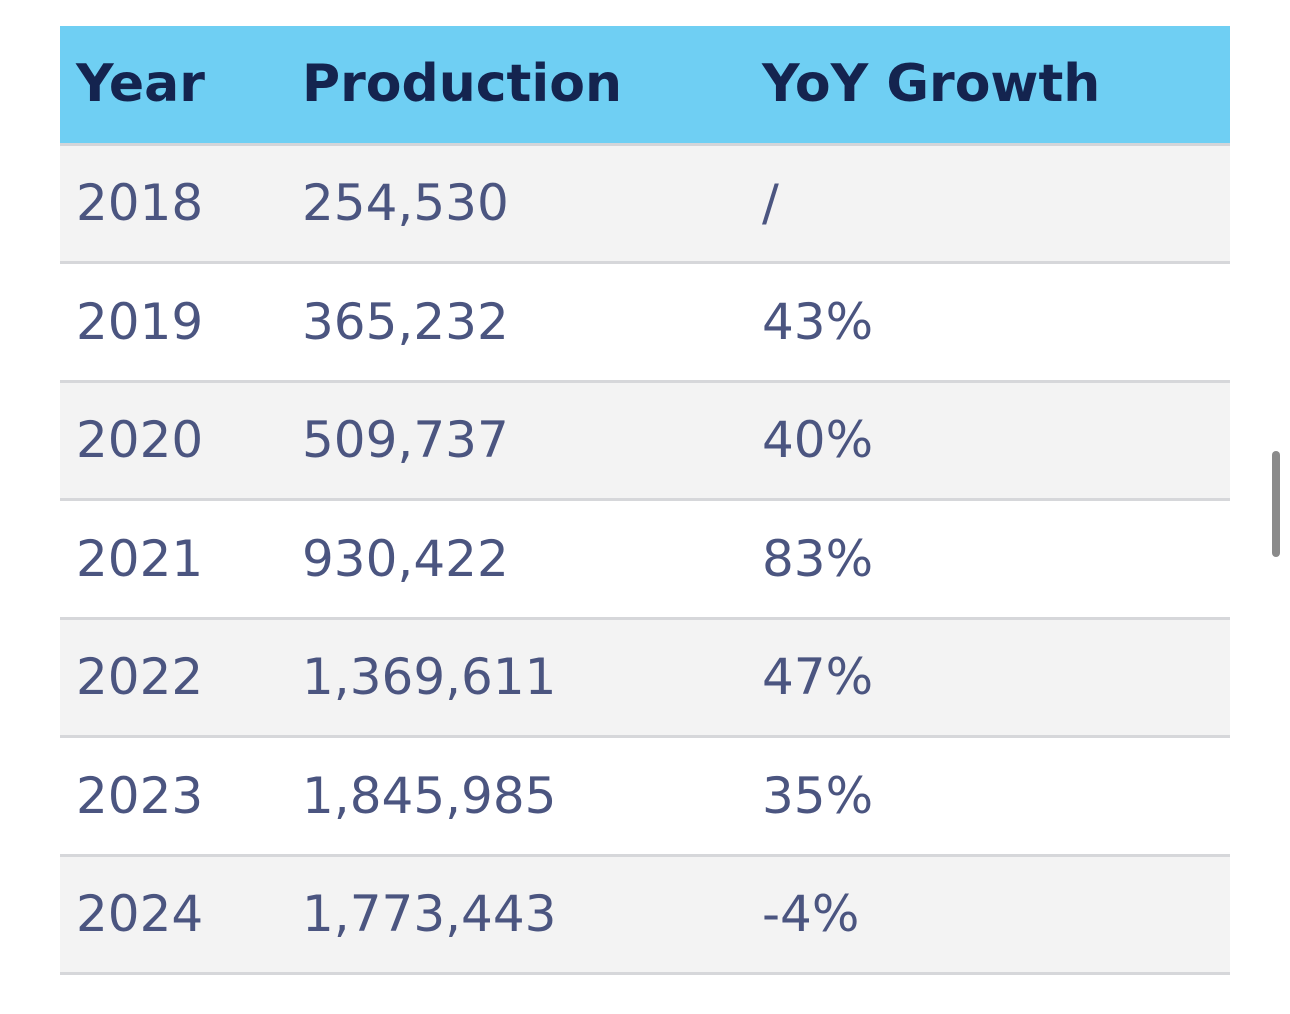 This screenshot has width=1290, height=1014. I want to click on cell-production: 930,422, so click(516, 559).